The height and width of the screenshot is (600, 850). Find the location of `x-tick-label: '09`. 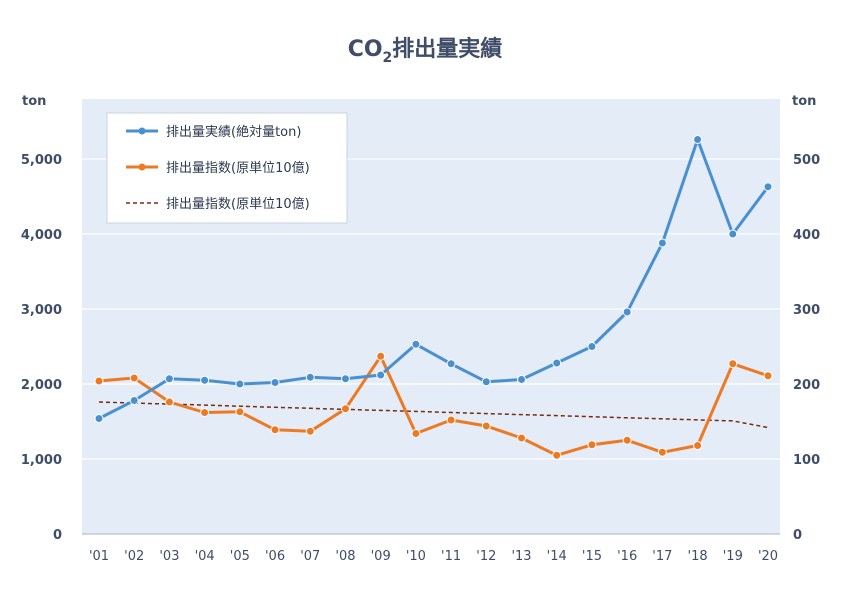

x-tick-label: '09 is located at coordinates (381, 556).